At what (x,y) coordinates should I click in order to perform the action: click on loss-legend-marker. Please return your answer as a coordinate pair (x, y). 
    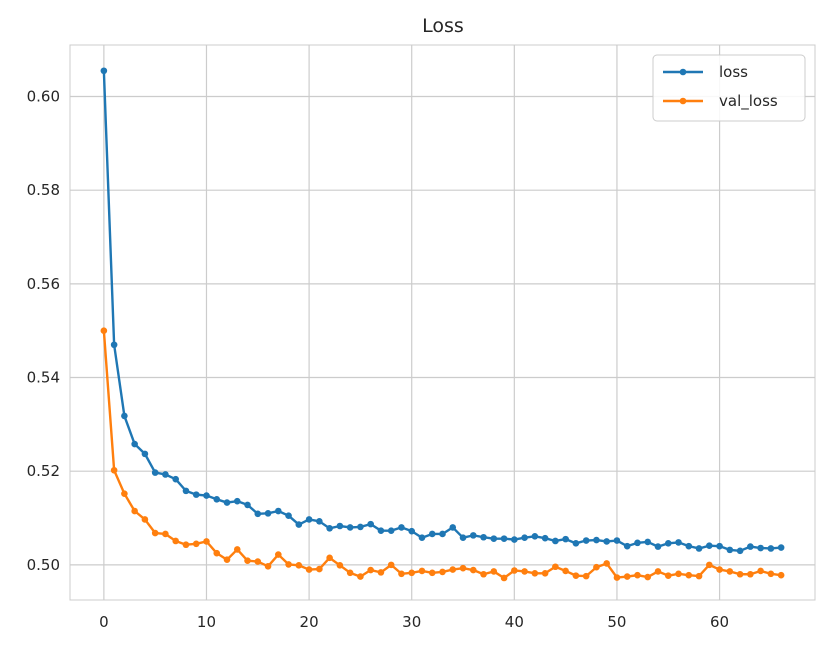
    Looking at the image, I should click on (683, 72).